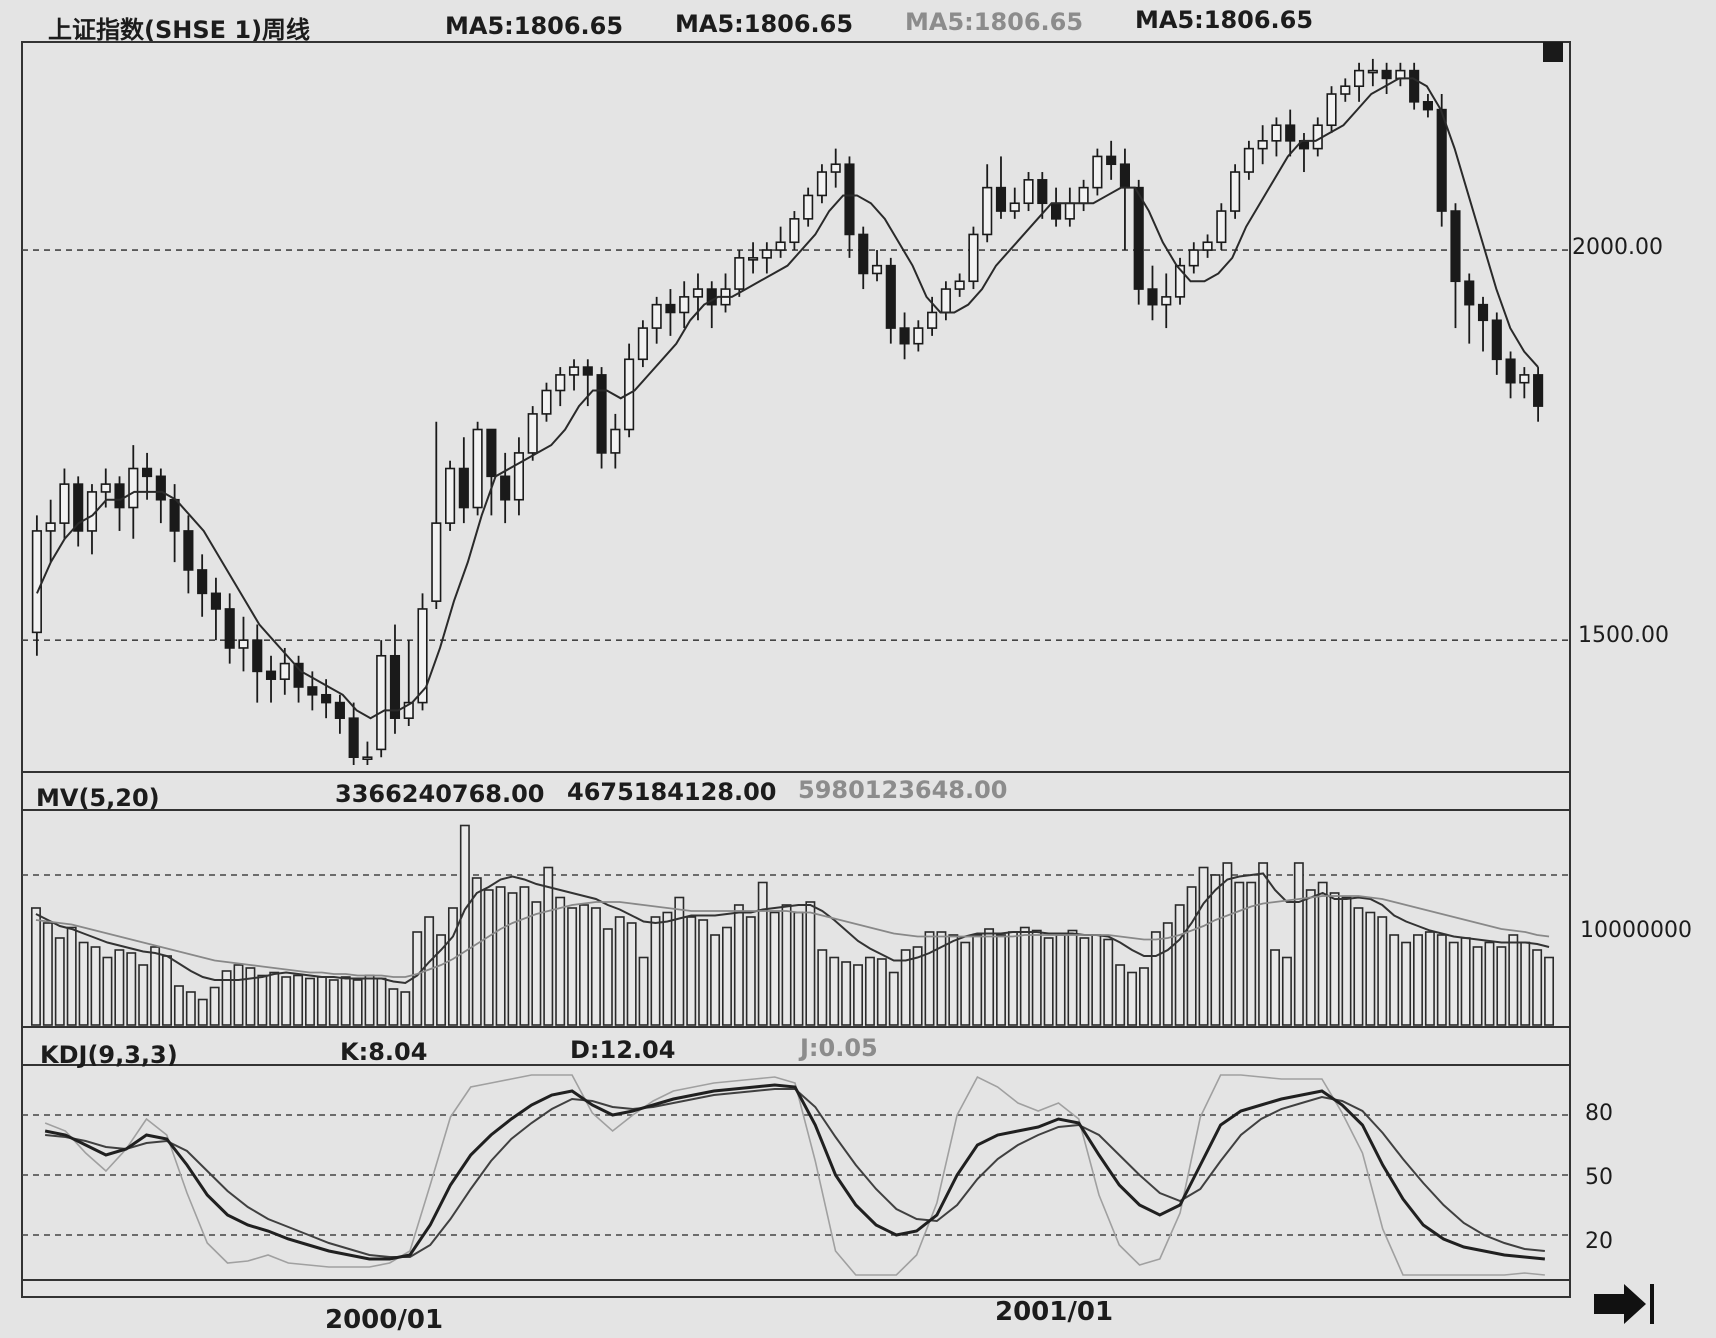 Image resolution: width=1716 pixels, height=1338 pixels. I want to click on kdj-k-line, so click(795, 1172).